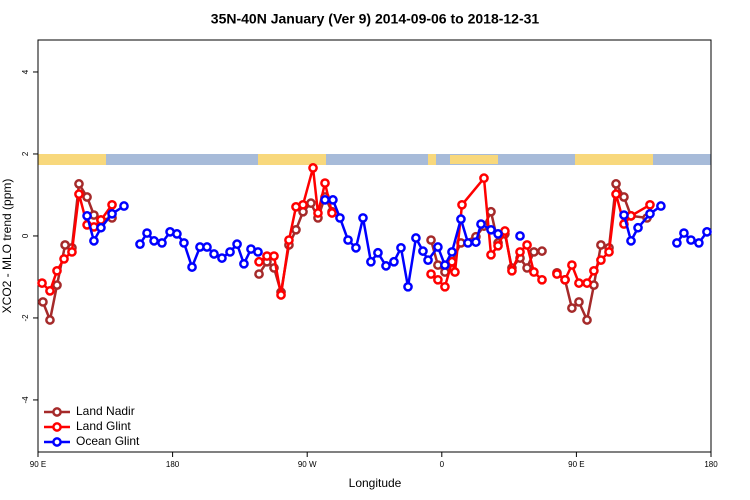 This screenshot has height=500, width=750. What do you see at coordinates (7, 246) in the screenshot?
I see `y-axis-label: XCO2 - MLO trend (ppm)` at bounding box center [7, 246].